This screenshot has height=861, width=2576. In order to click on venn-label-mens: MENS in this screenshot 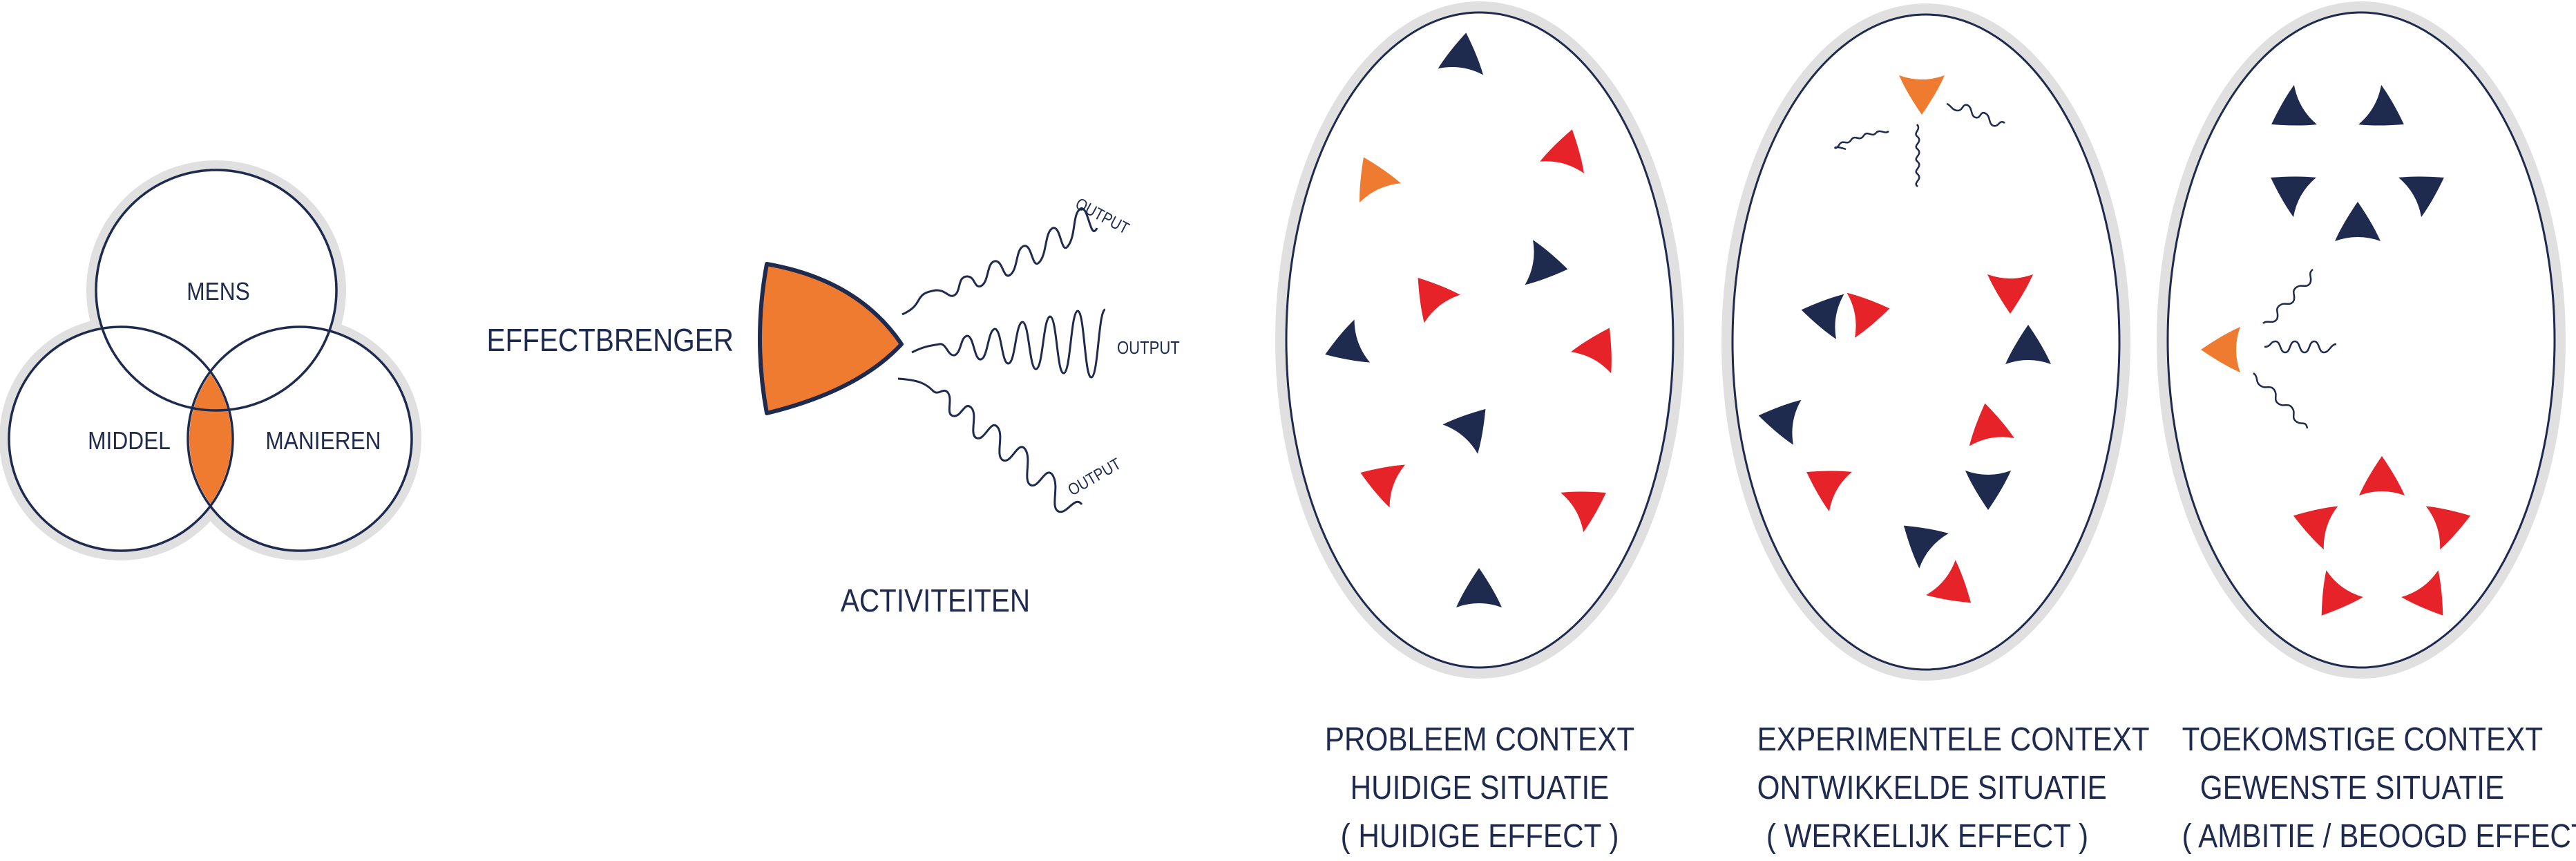, I will do `click(218, 291)`.